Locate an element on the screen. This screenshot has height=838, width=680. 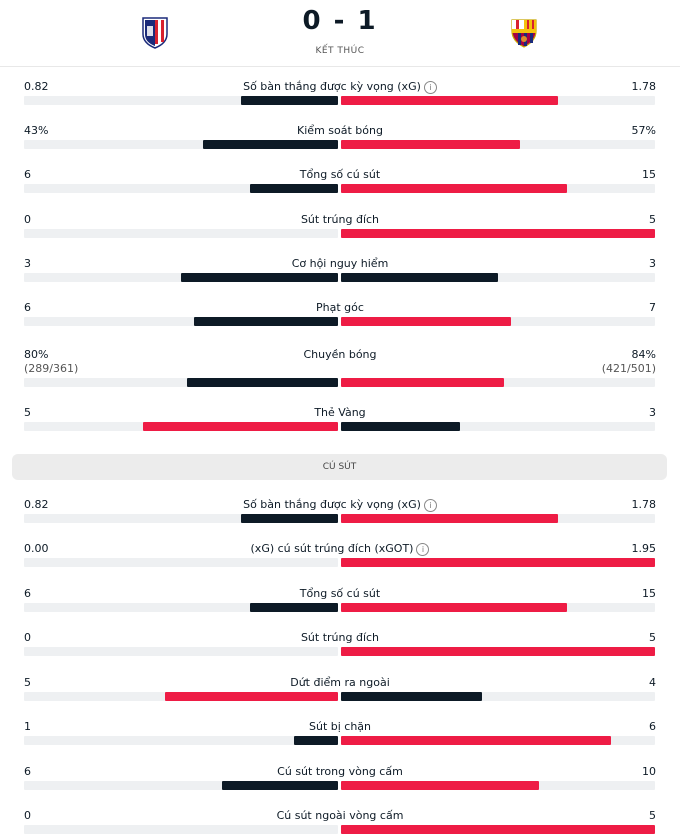
stat-label: Kiểm soát bóng is located at coordinates (340, 130).